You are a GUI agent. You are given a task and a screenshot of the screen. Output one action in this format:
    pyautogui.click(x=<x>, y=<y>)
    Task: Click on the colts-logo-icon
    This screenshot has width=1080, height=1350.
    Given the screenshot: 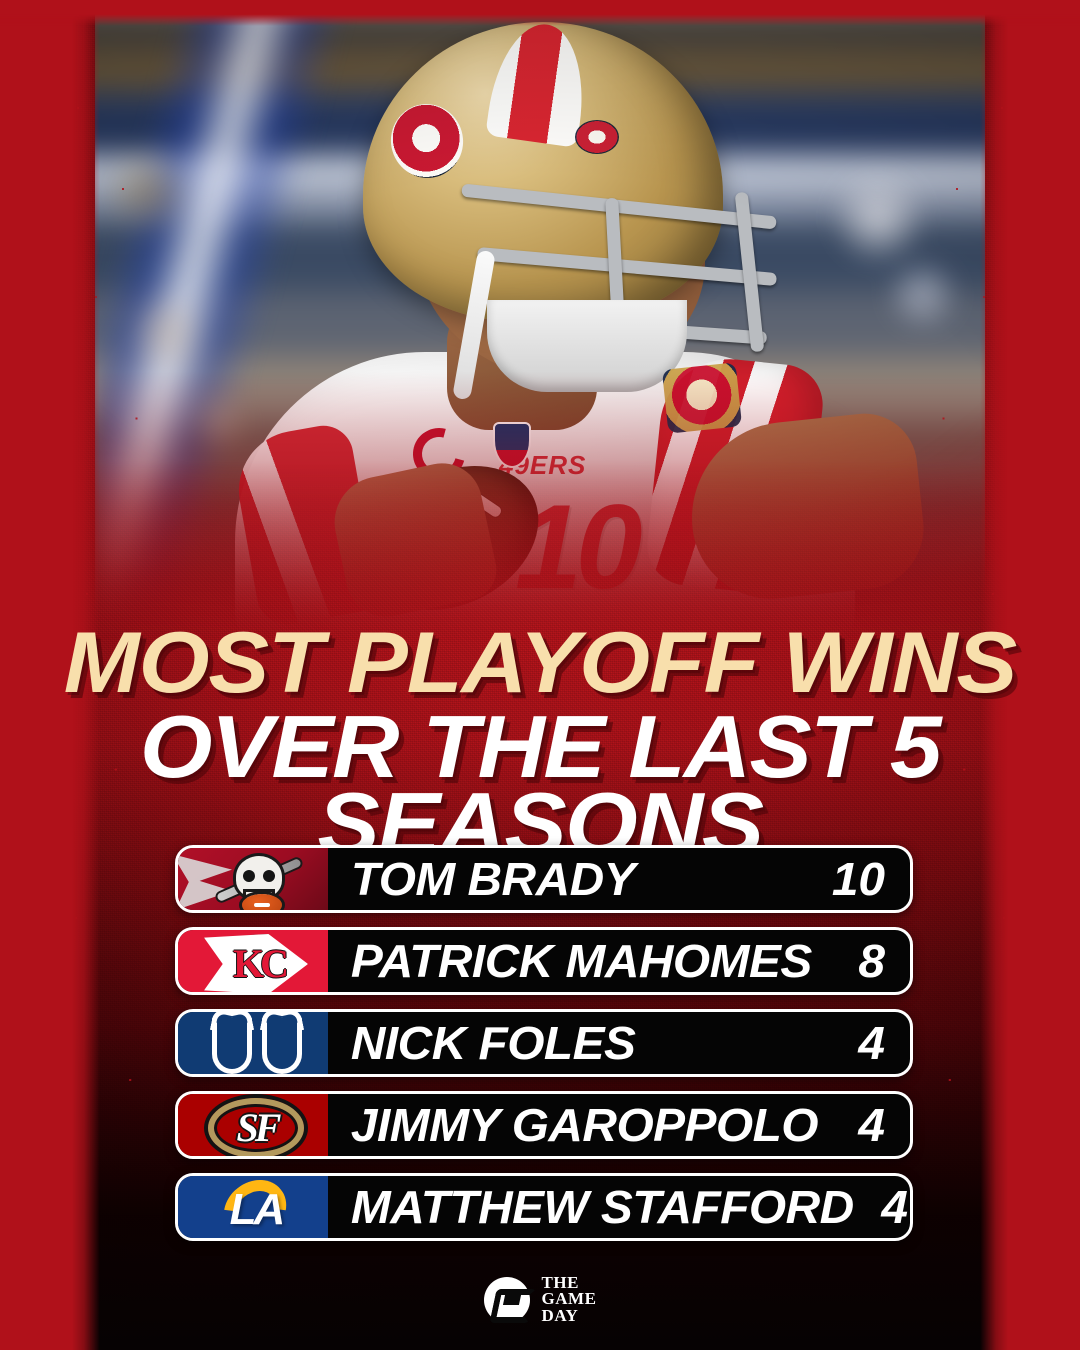 What is the action you would take?
    pyautogui.click(x=253, y=1043)
    